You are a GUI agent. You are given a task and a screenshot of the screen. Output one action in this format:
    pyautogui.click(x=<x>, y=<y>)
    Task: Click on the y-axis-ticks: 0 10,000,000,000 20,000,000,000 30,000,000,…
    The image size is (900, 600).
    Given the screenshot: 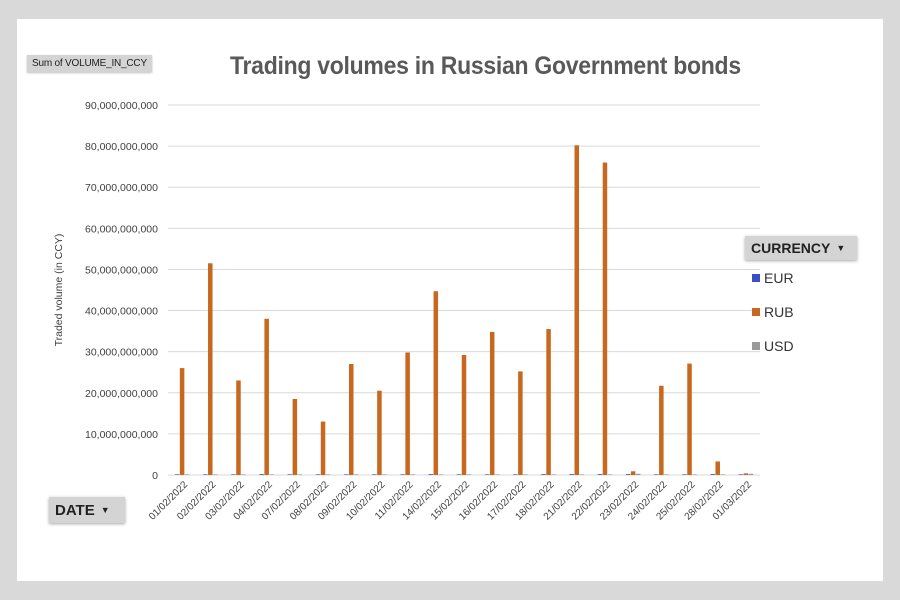 What is the action you would take?
    pyautogui.click(x=121, y=291)
    